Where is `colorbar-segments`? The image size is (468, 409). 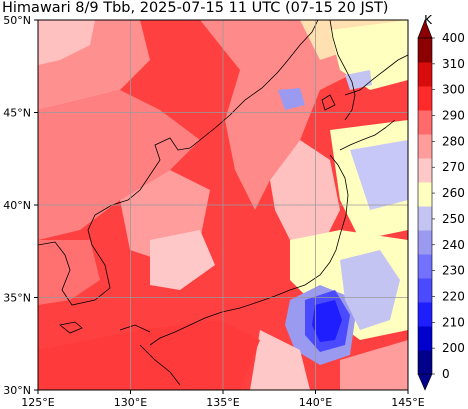 colorbar-segments is located at coordinates (425, 205).